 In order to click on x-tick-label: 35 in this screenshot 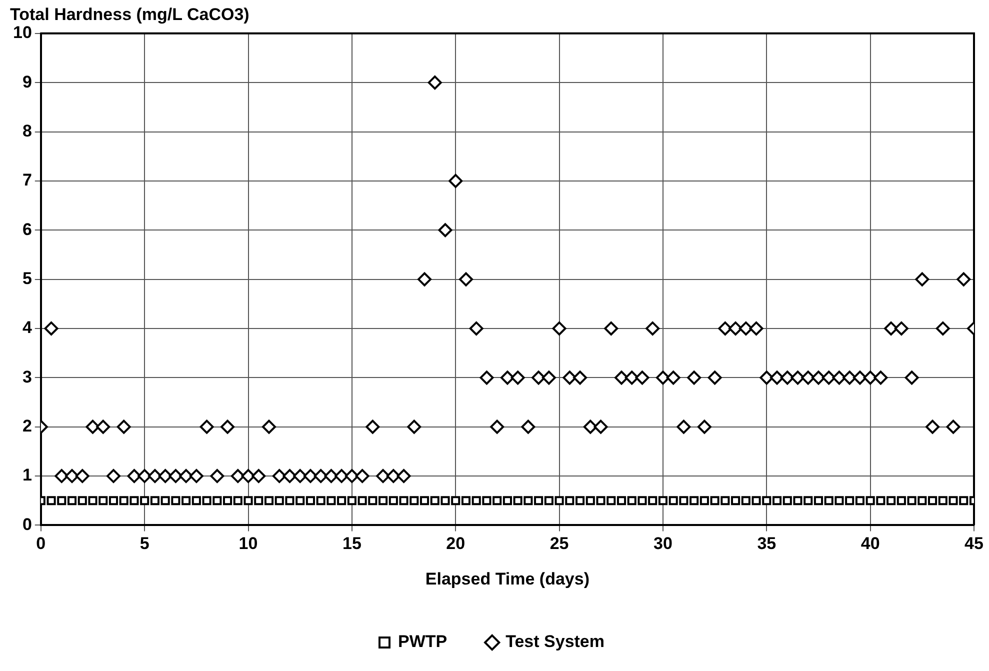, I will do `click(766, 544)`.